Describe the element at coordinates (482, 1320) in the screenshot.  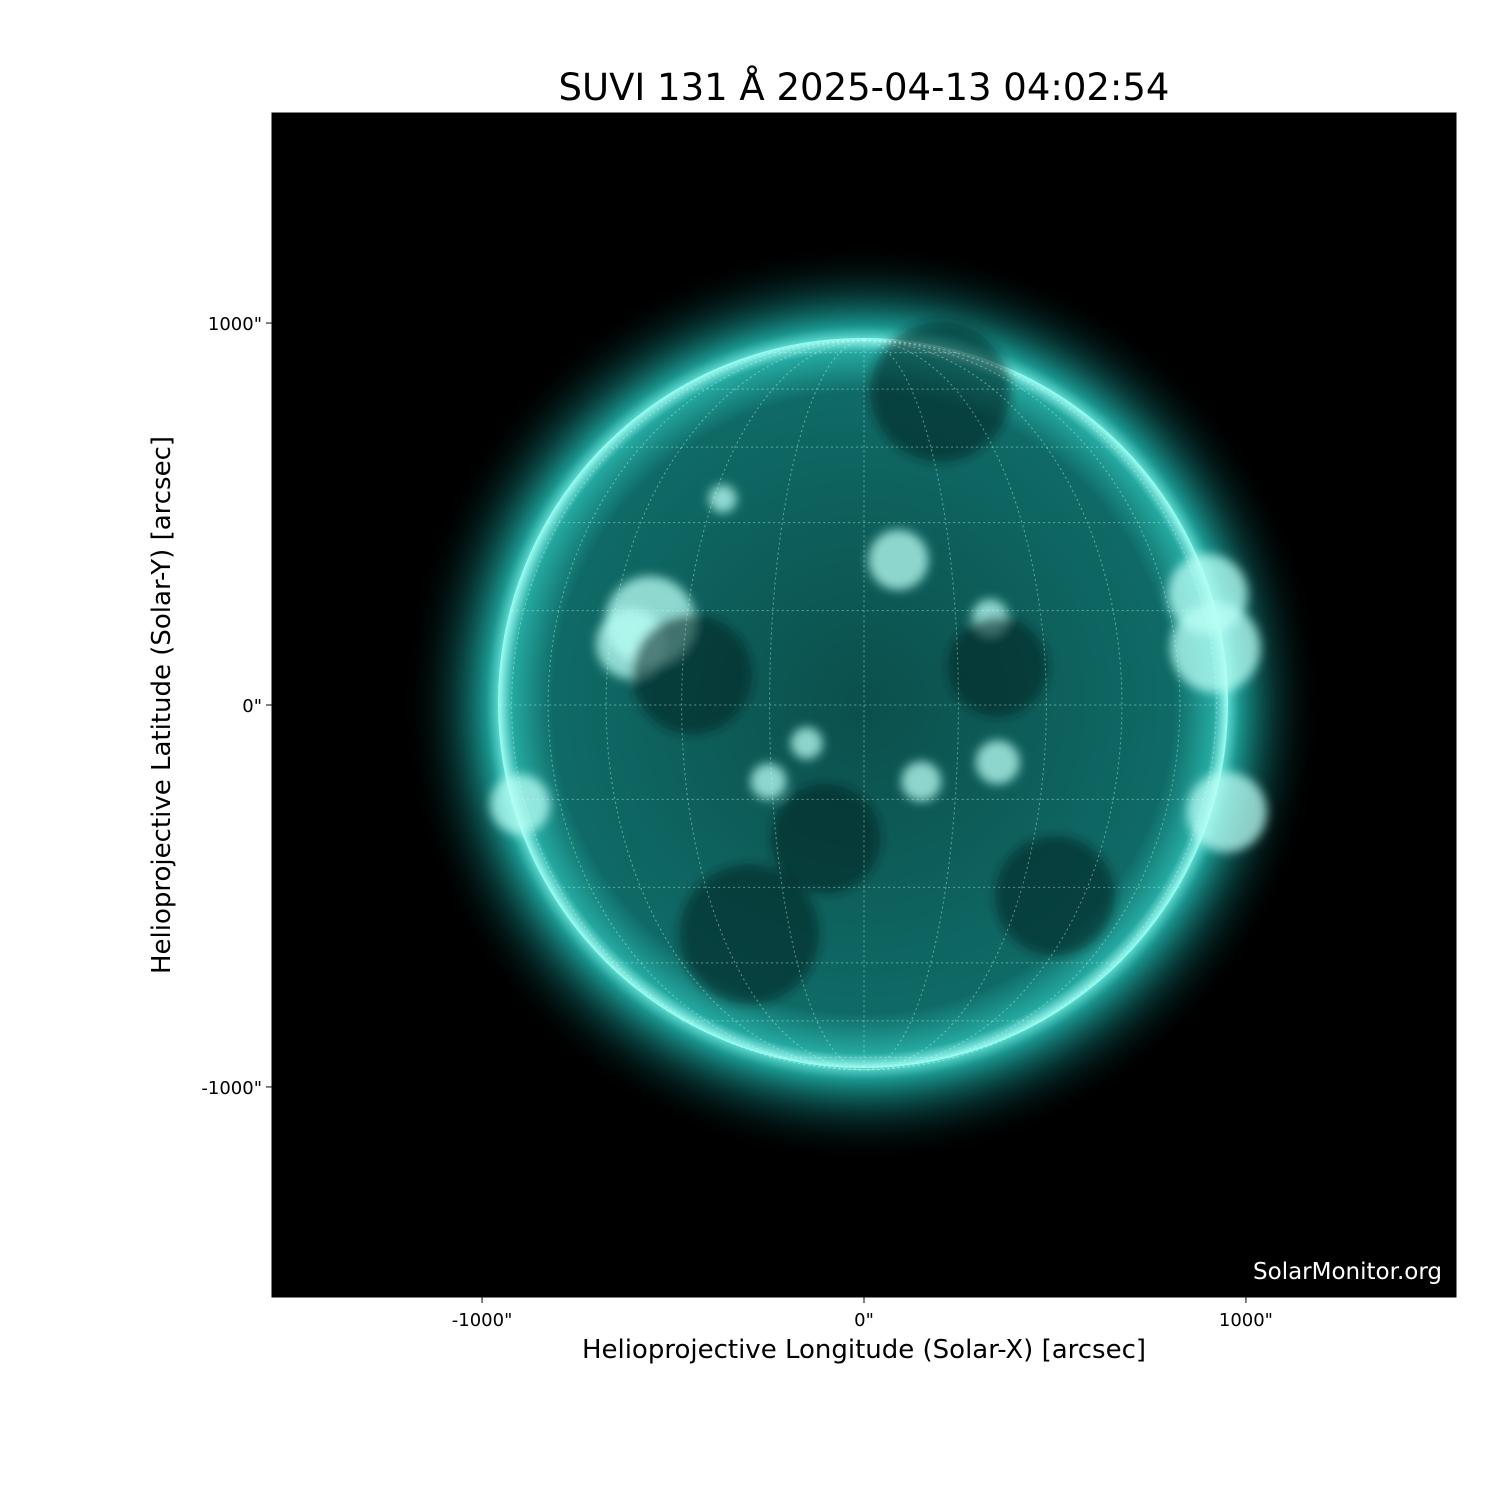
I see `x-tick-label: -1000"` at that location.